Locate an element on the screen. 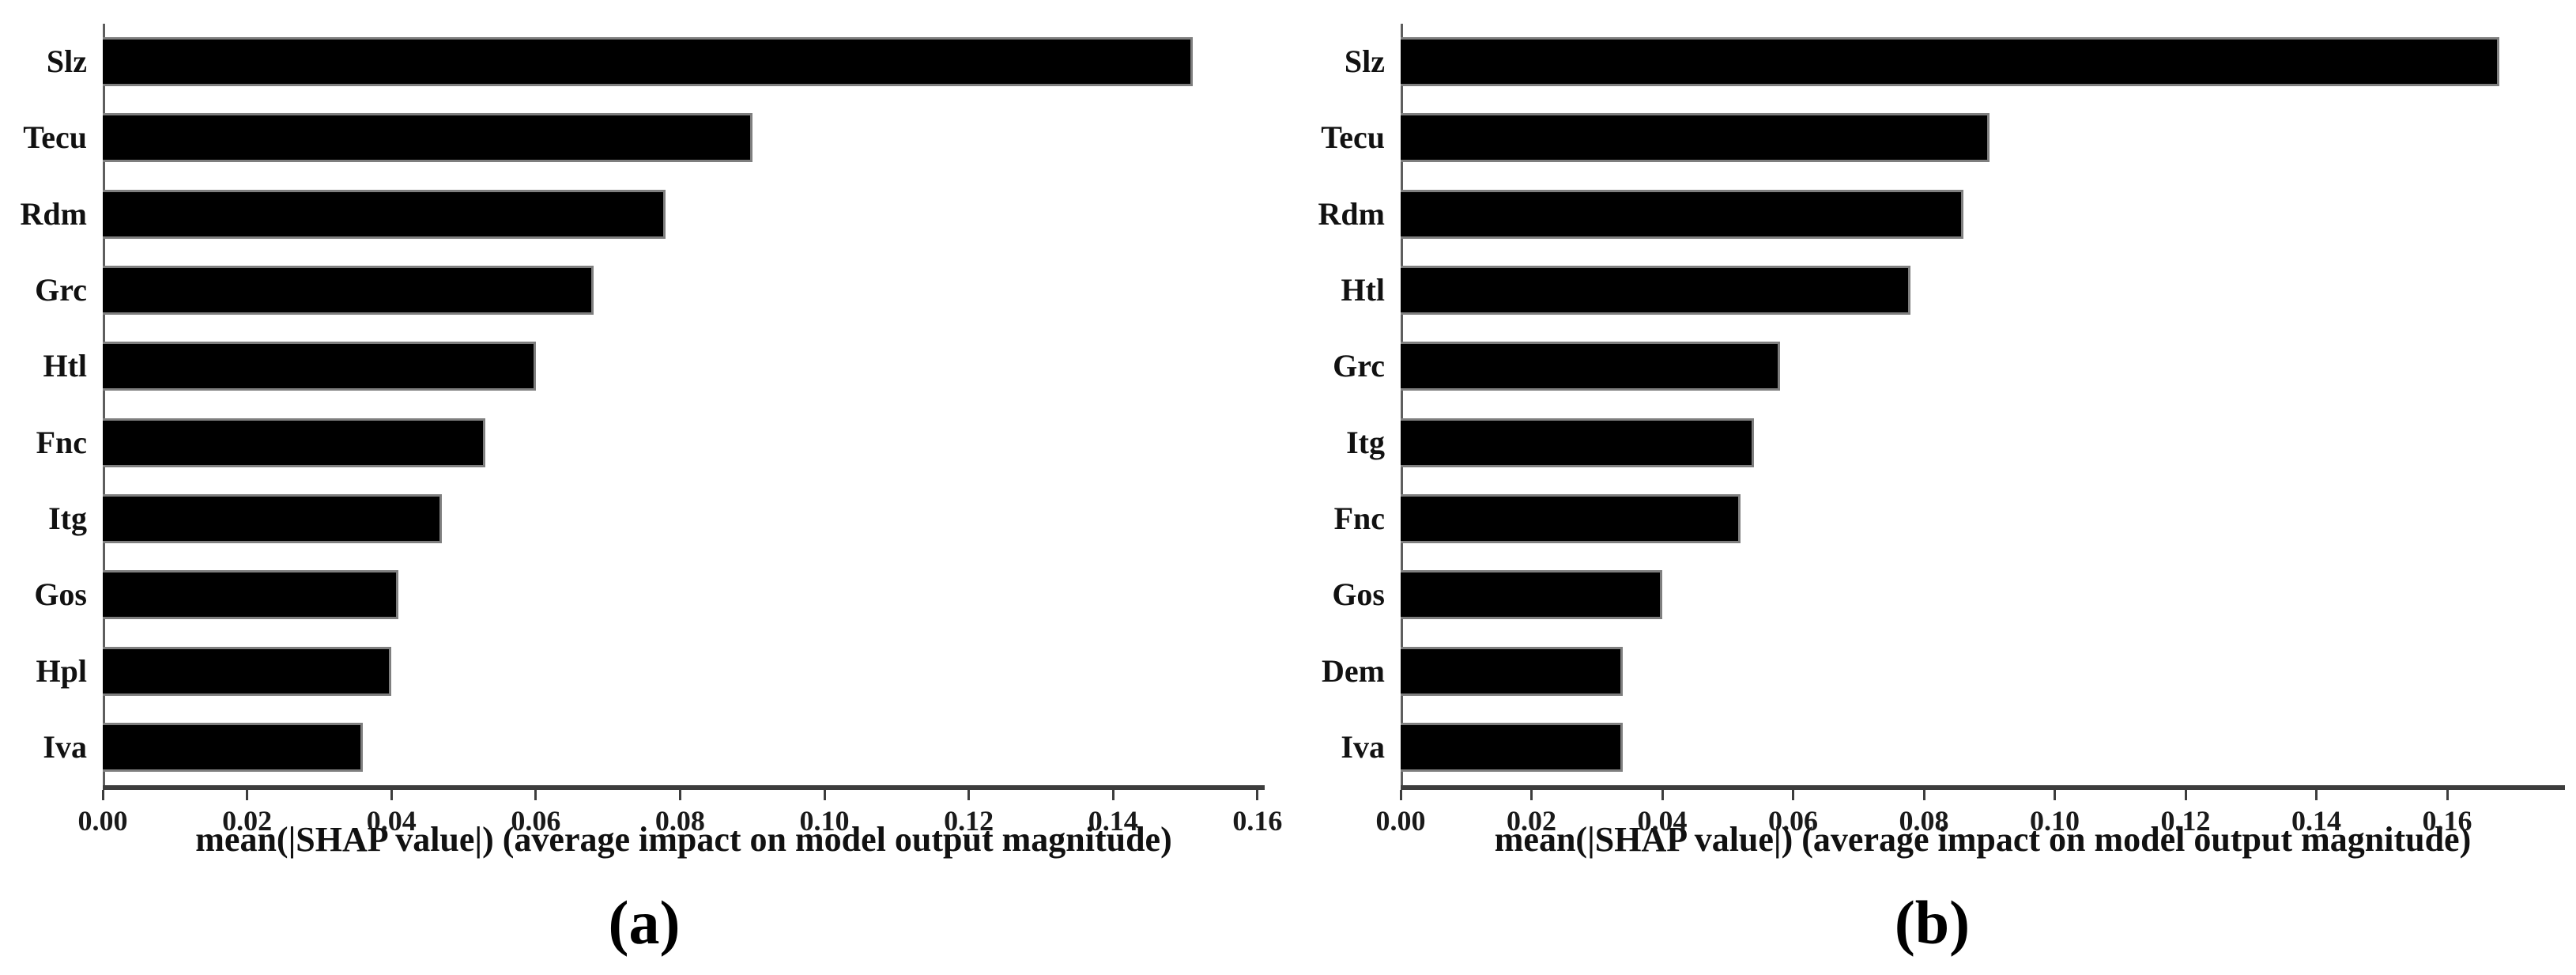 The height and width of the screenshot is (975, 2576). bar-hpl is located at coordinates (247, 671).